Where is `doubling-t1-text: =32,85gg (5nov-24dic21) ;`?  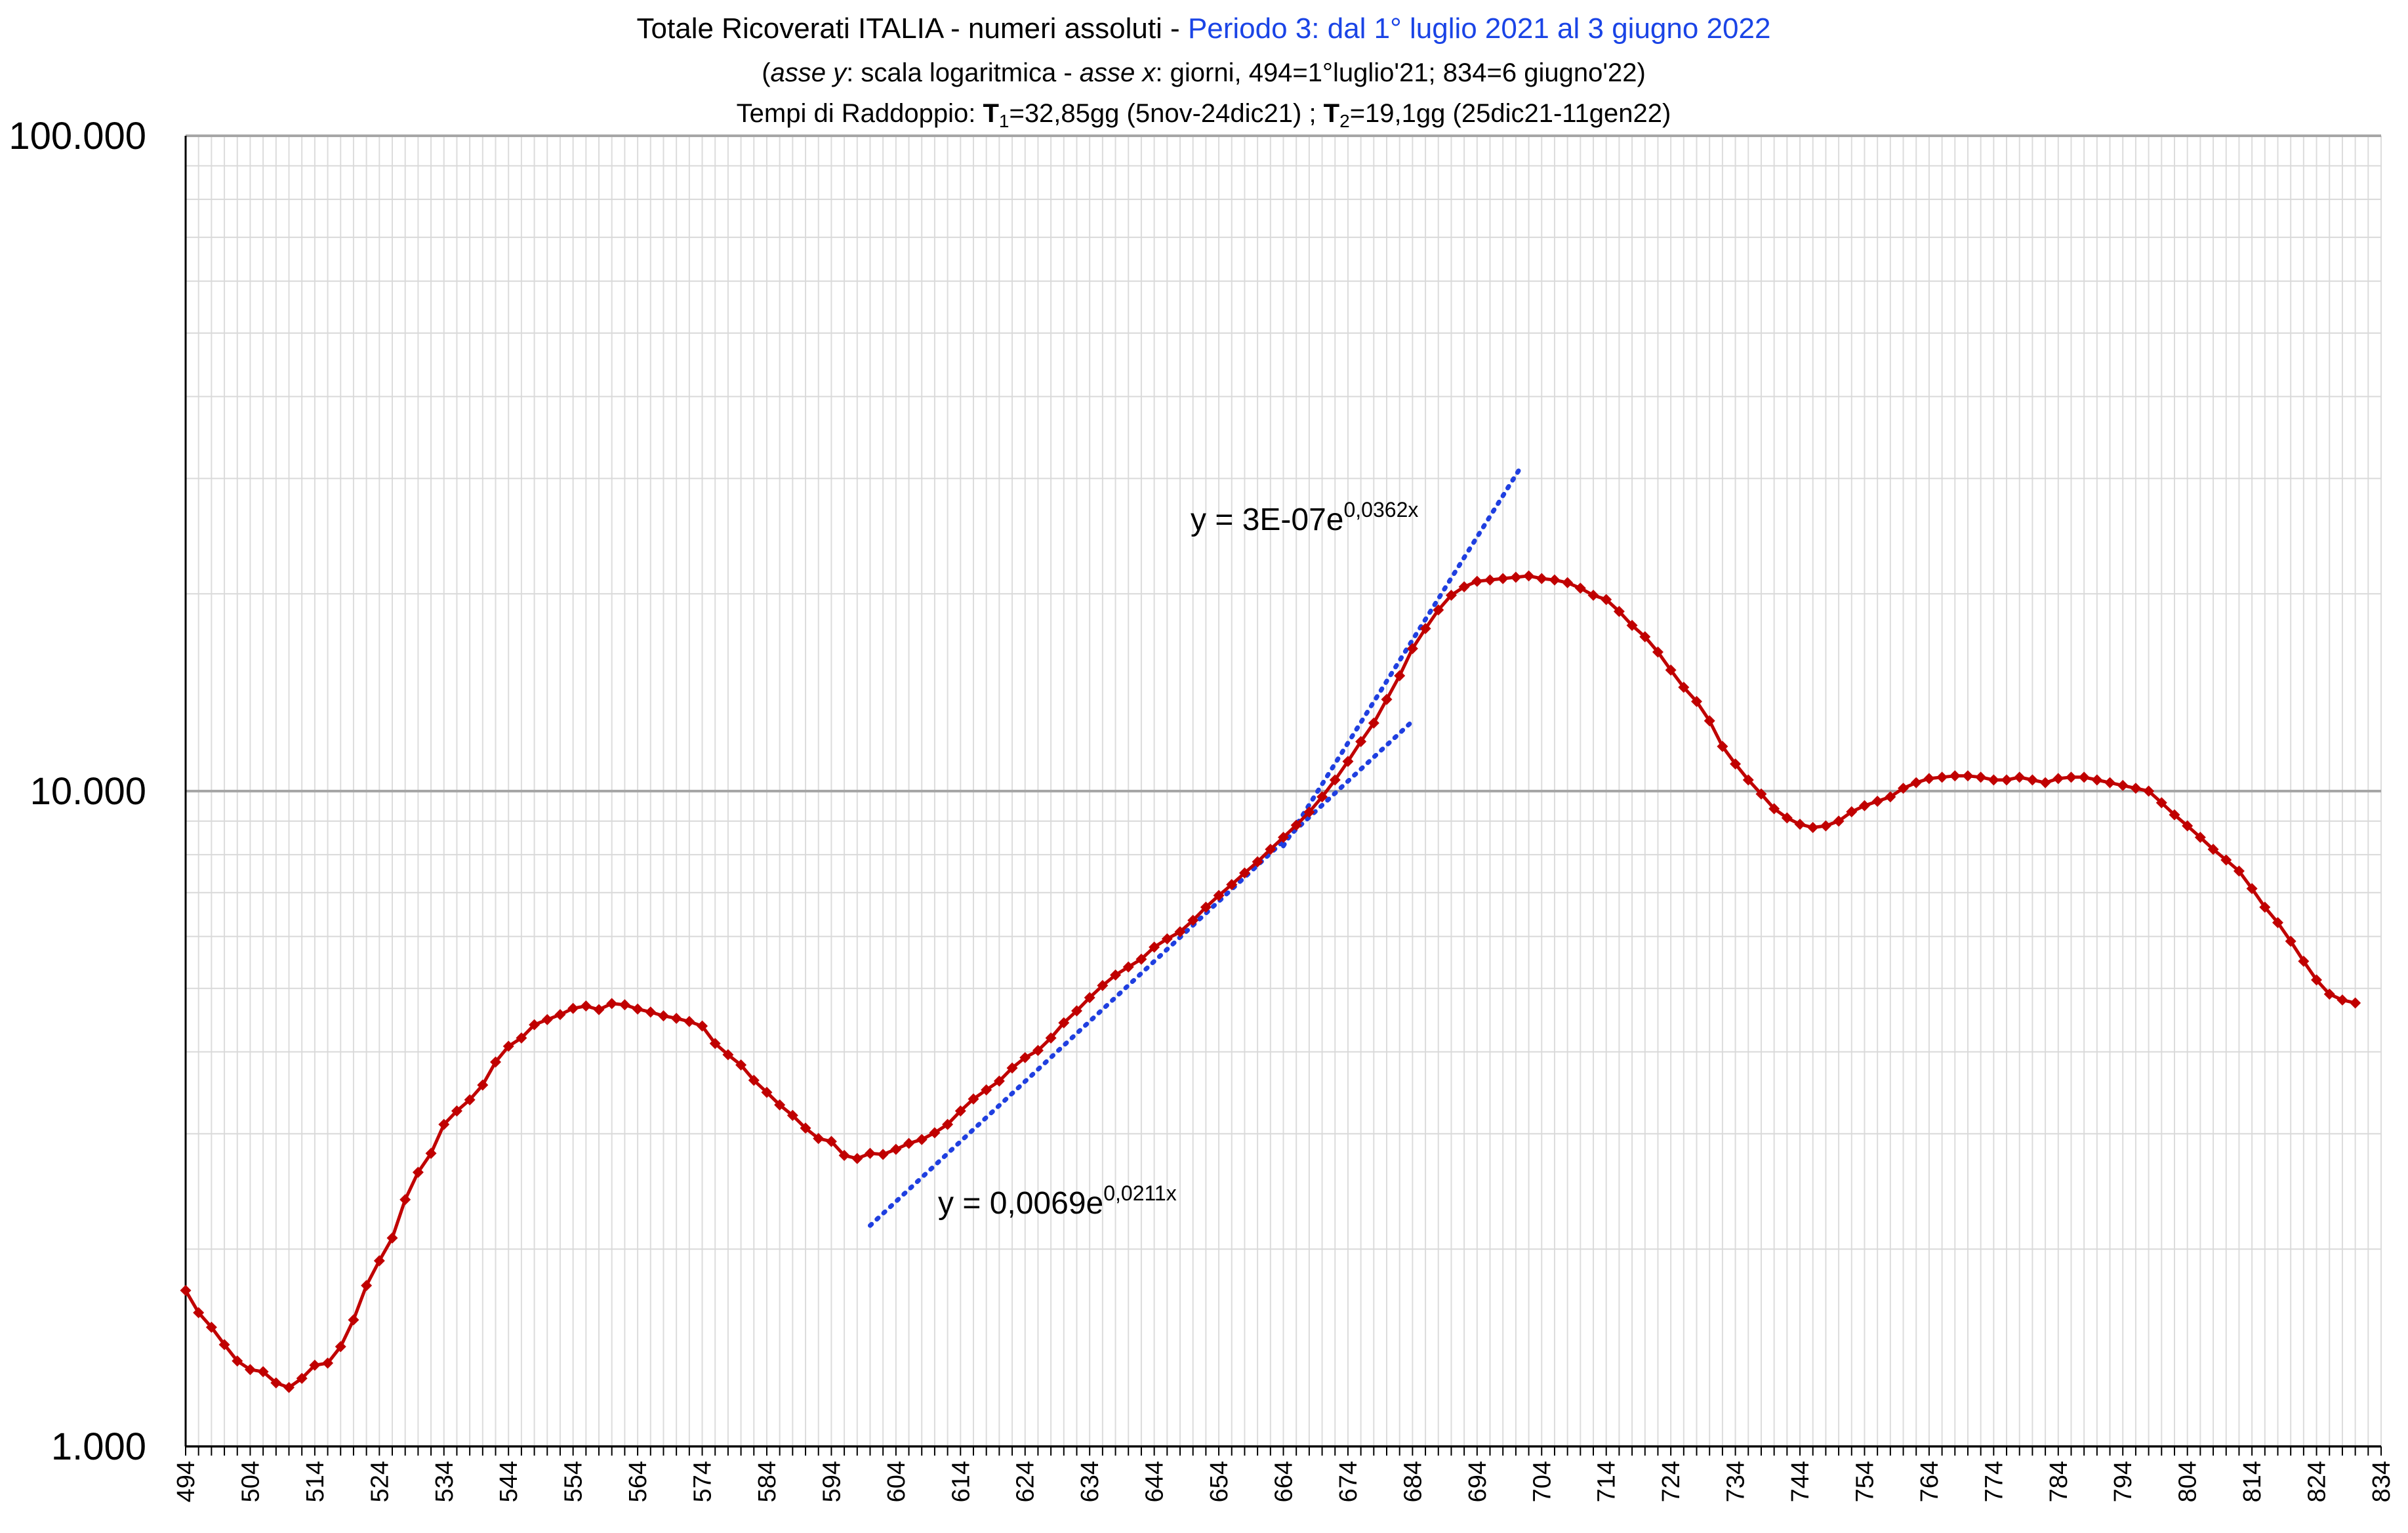 doubling-t1-text: =32,85gg (5nov-24dic21) ; is located at coordinates (1166, 113).